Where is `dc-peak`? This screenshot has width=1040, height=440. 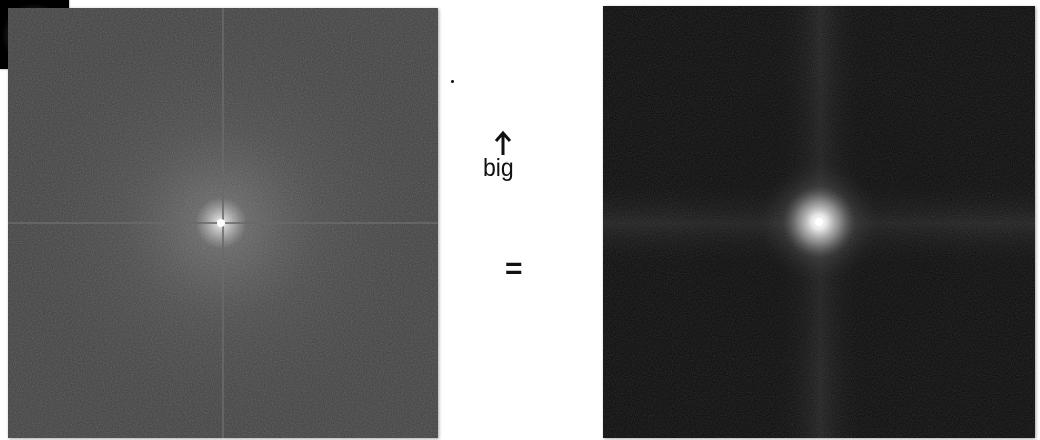
dc-peak is located at coordinates (221, 223).